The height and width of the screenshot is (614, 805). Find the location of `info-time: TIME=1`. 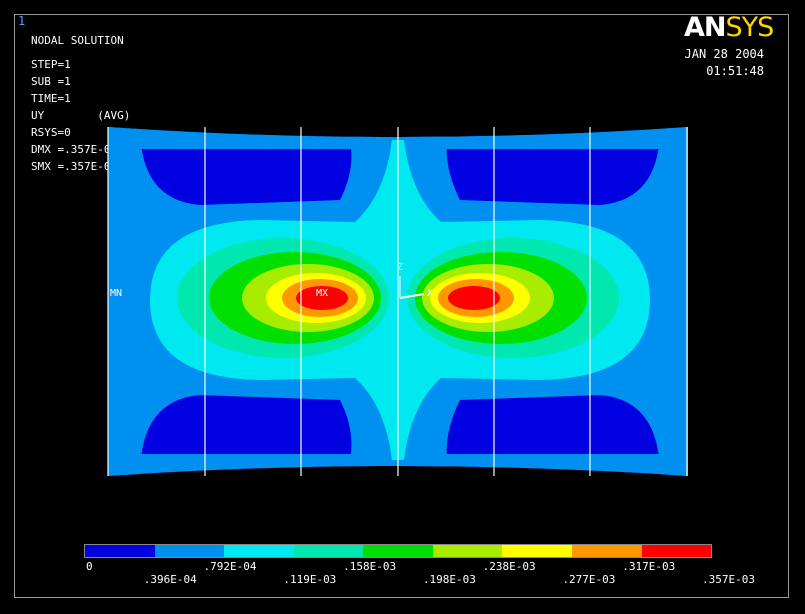

info-time: TIME=1 is located at coordinates (51, 98).